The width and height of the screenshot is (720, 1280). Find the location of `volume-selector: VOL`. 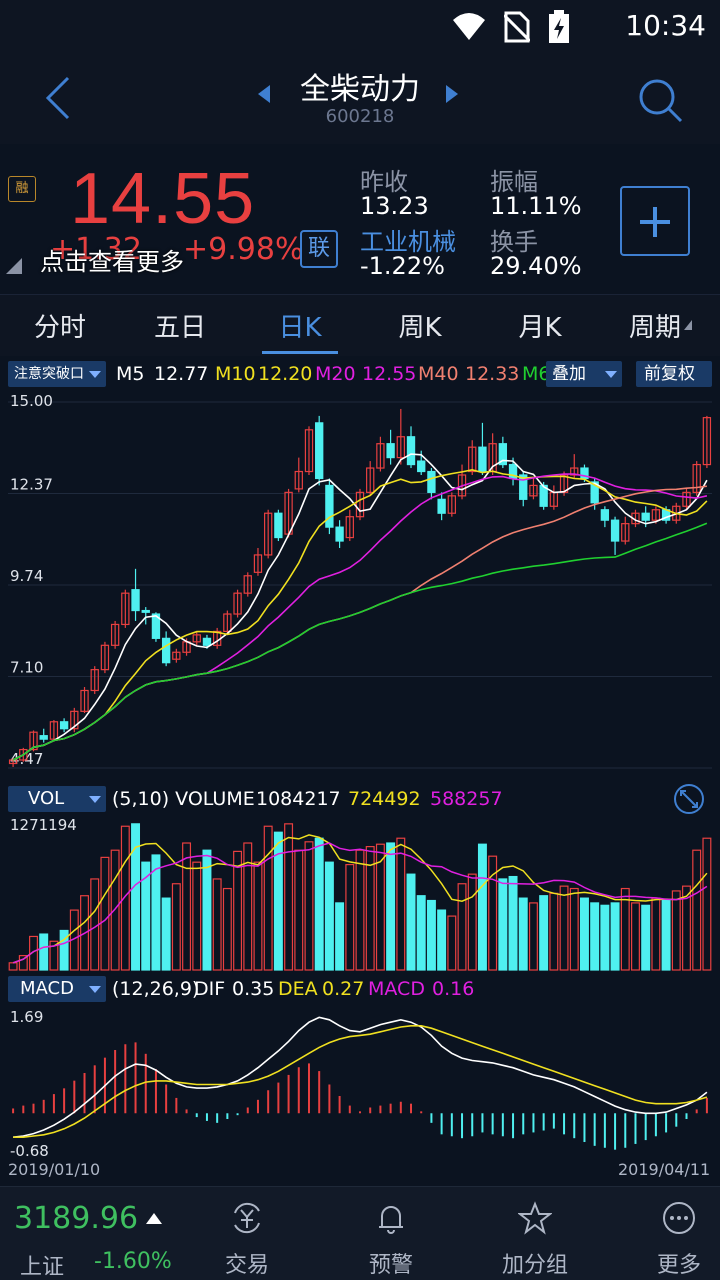

volume-selector: VOL is located at coordinates (57, 799).